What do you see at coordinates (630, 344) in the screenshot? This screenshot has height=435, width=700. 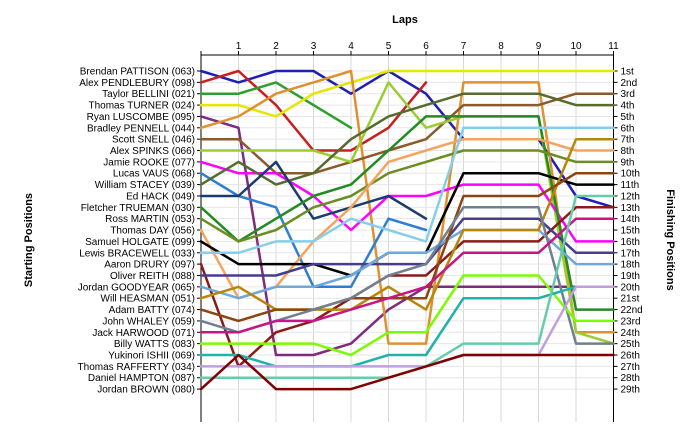 I see `finishing-position-label: 25th` at bounding box center [630, 344].